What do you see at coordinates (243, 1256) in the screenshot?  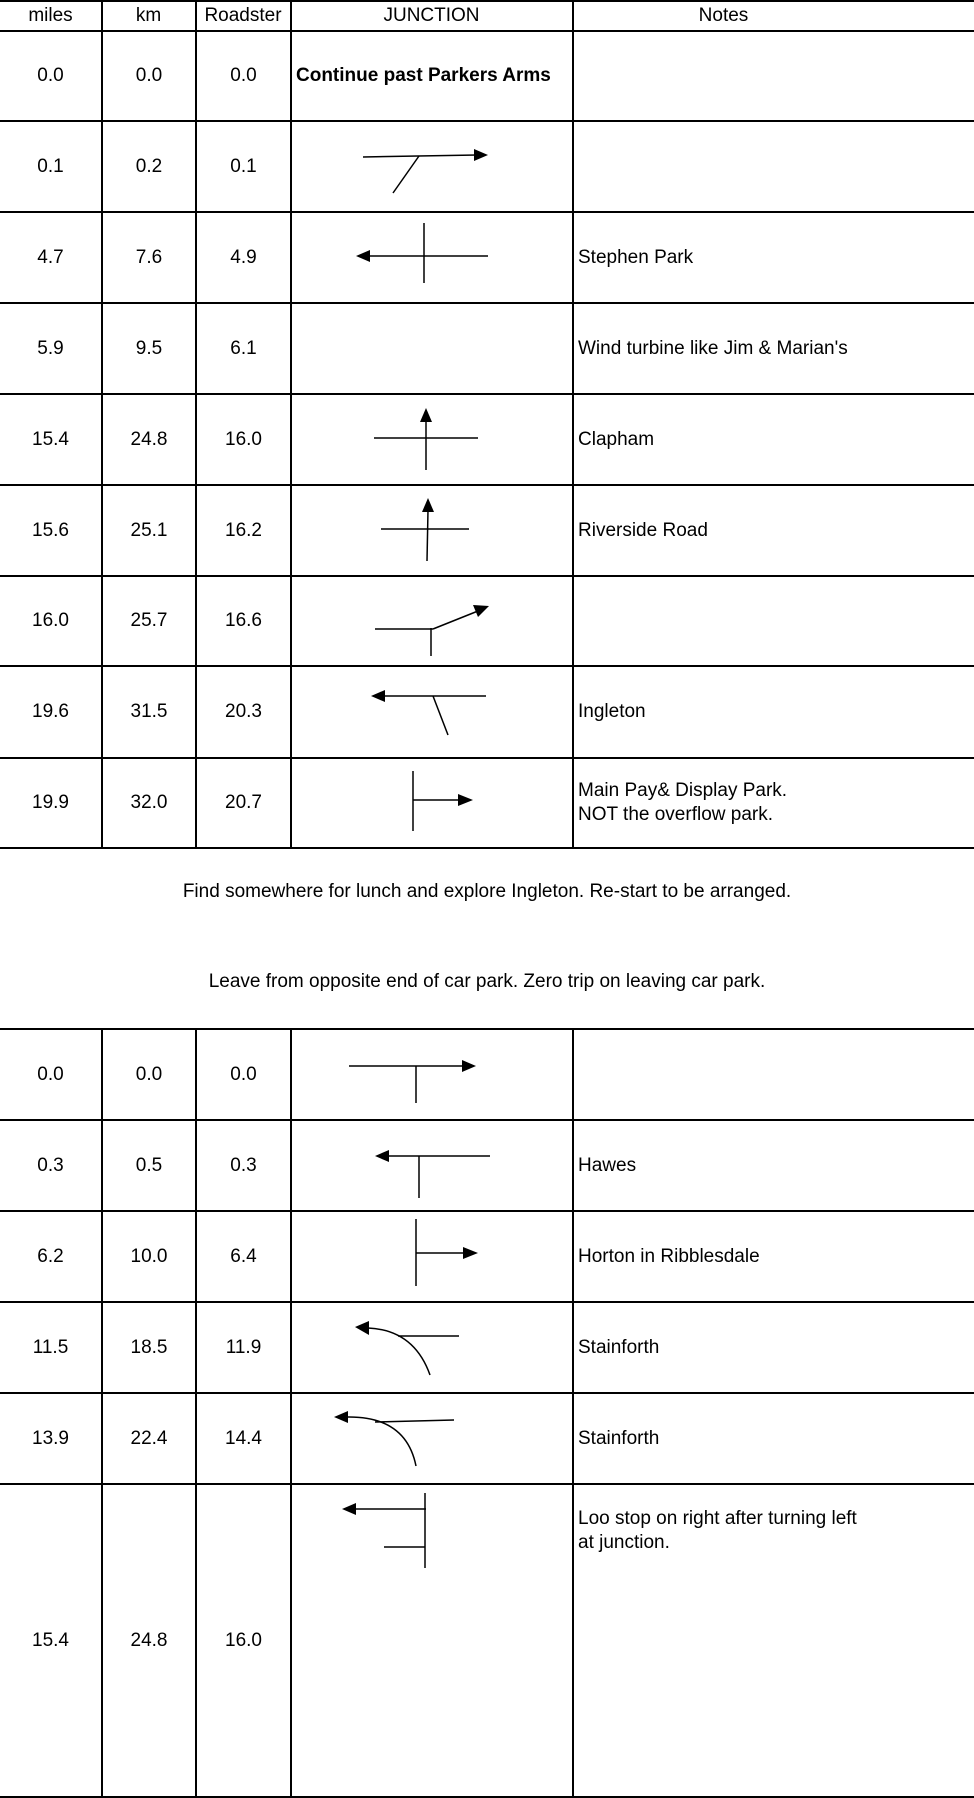 I see `roadster-cell: 6.4` at bounding box center [243, 1256].